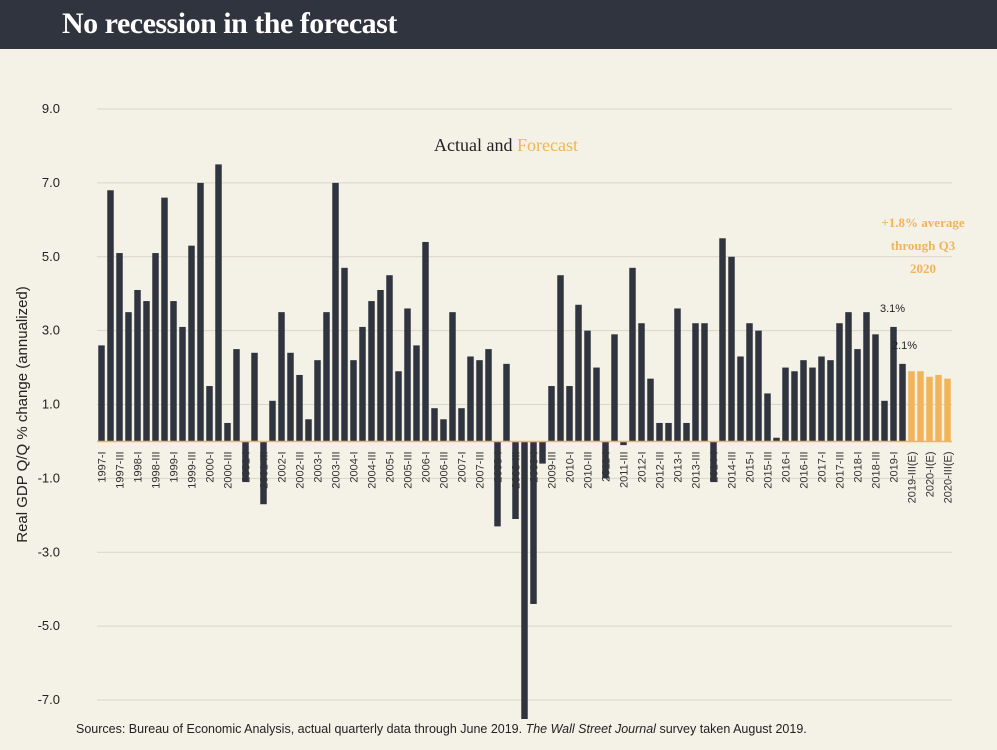 Image resolution: width=997 pixels, height=750 pixels. I want to click on x-tick-label: 2011-III, so click(625, 469).